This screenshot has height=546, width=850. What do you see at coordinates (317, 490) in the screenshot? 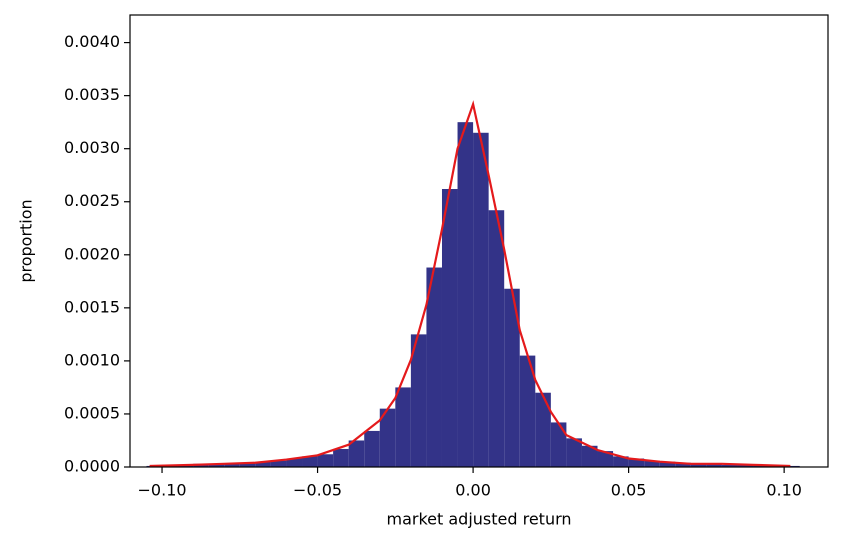
I see `x-tick-label: −0.05` at bounding box center [317, 490].